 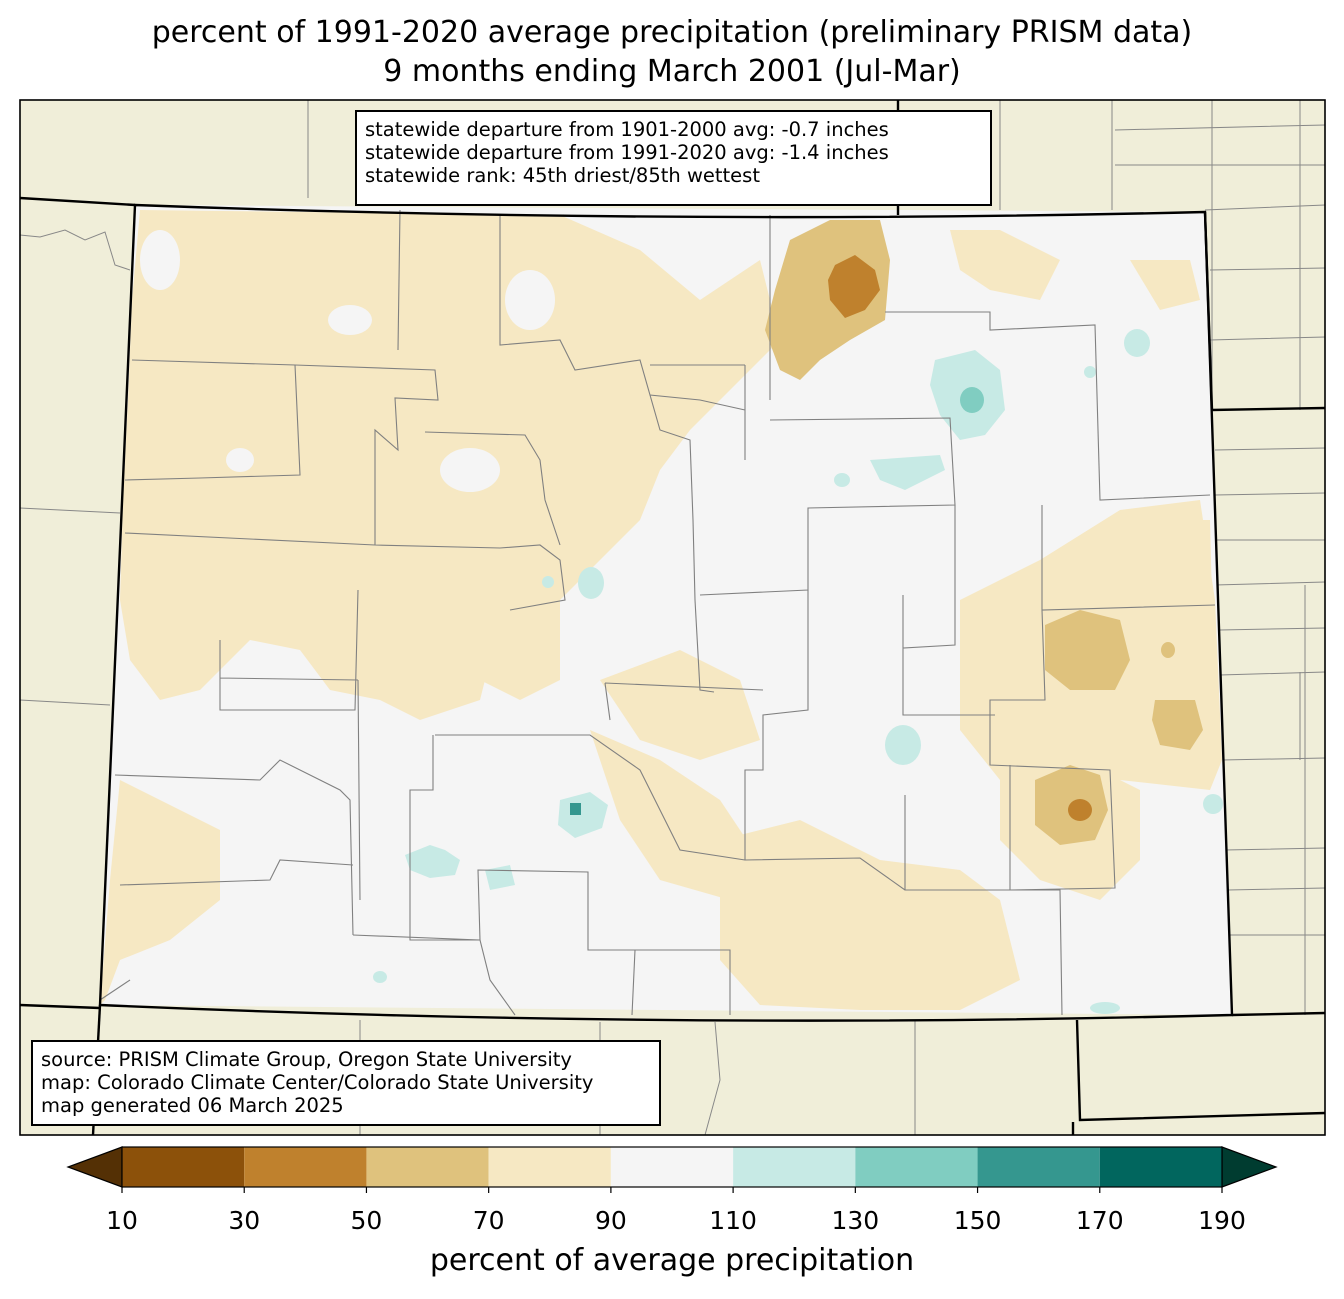 What do you see at coordinates (672, 1260) in the screenshot?
I see `colorbar-label: percent of average precipitation` at bounding box center [672, 1260].